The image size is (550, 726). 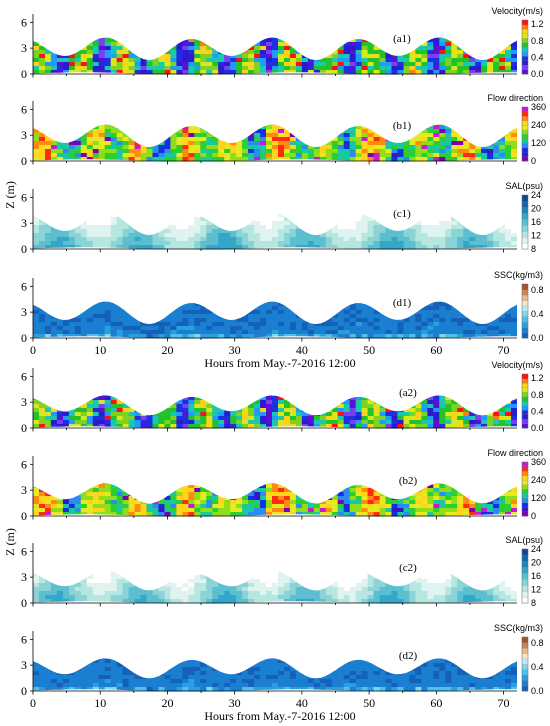 What do you see at coordinates (275, 675) in the screenshot?
I see `field-d2` at bounding box center [275, 675].